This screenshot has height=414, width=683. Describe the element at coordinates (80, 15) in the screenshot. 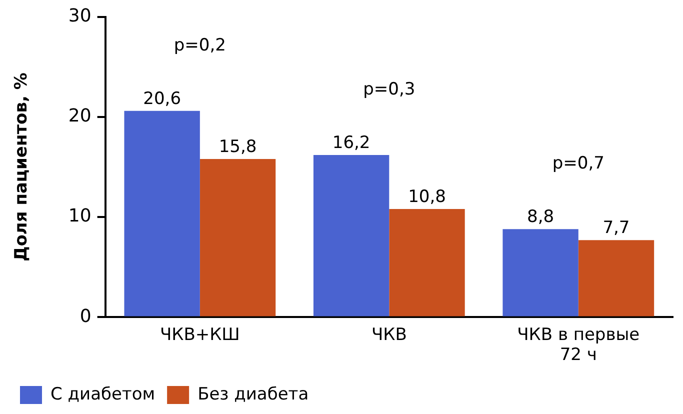

I see `y-tick-label: 30` at that location.